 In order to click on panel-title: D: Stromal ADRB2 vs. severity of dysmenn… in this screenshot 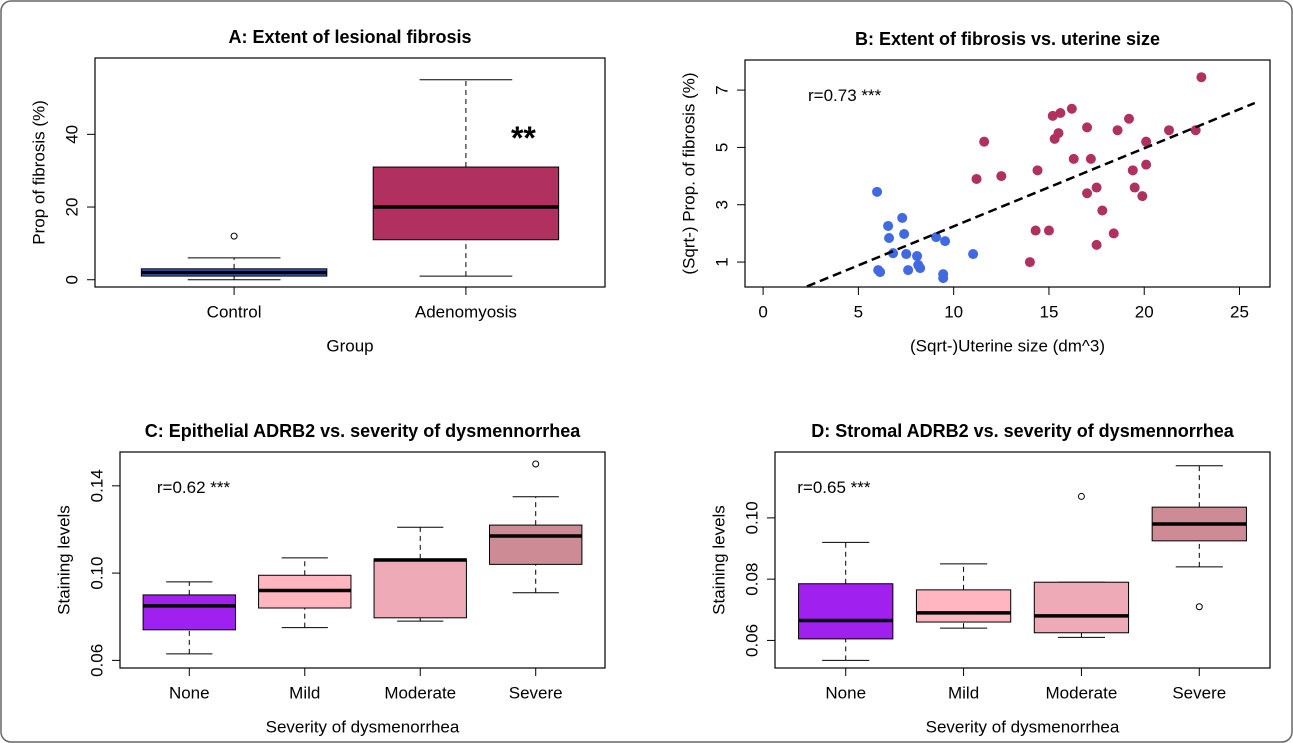, I will do `click(1022, 431)`.